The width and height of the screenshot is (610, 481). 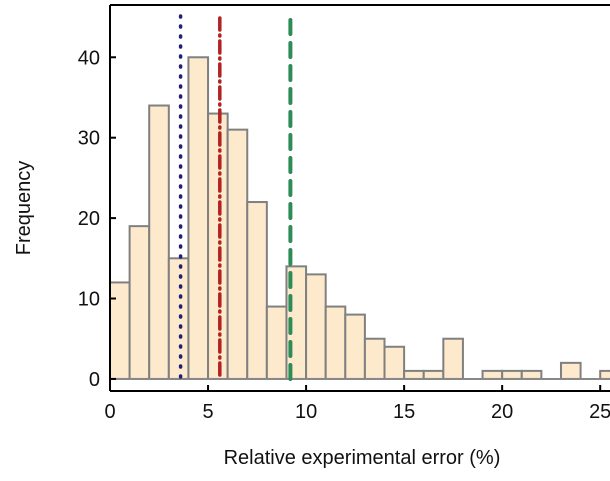 What do you see at coordinates (404, 412) in the screenshot?
I see `x-tick-label: 15` at bounding box center [404, 412].